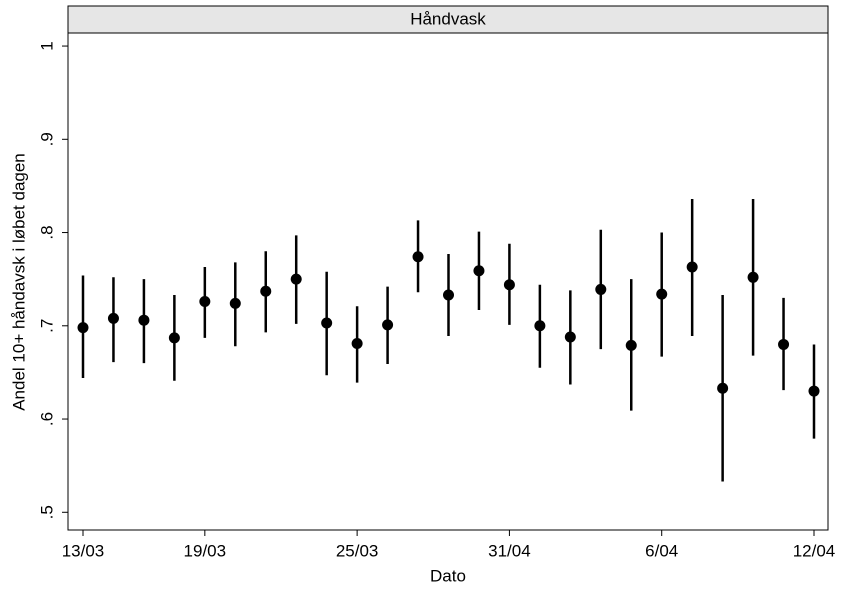  Describe the element at coordinates (205, 550) in the screenshot. I see `x-tick-label: 19/03` at that location.